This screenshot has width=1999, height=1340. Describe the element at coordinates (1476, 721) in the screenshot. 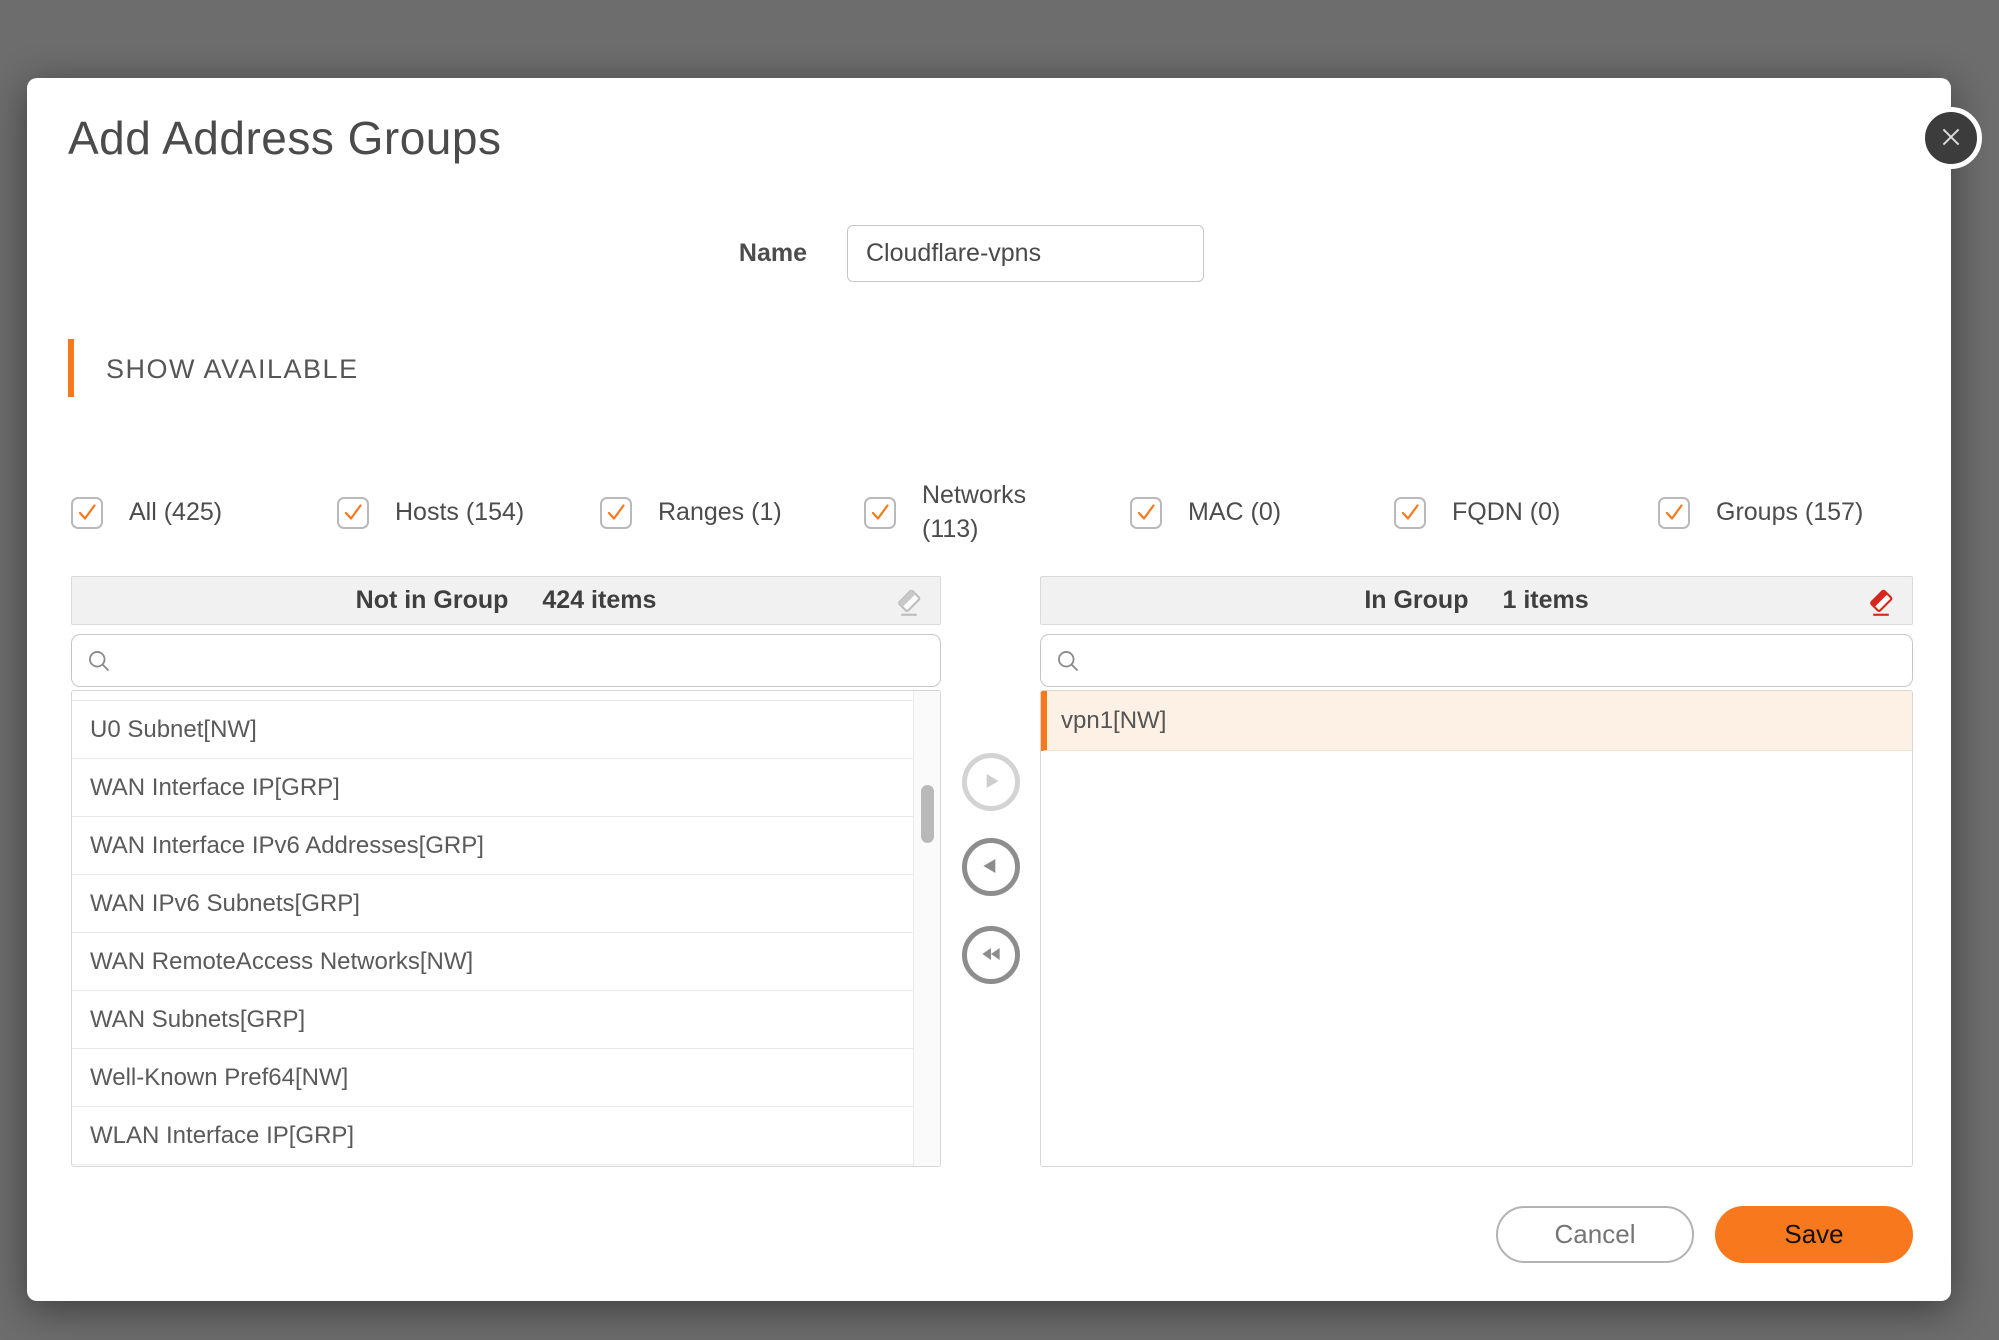

I see `selected-list-item: vpn1[NW]` at that location.